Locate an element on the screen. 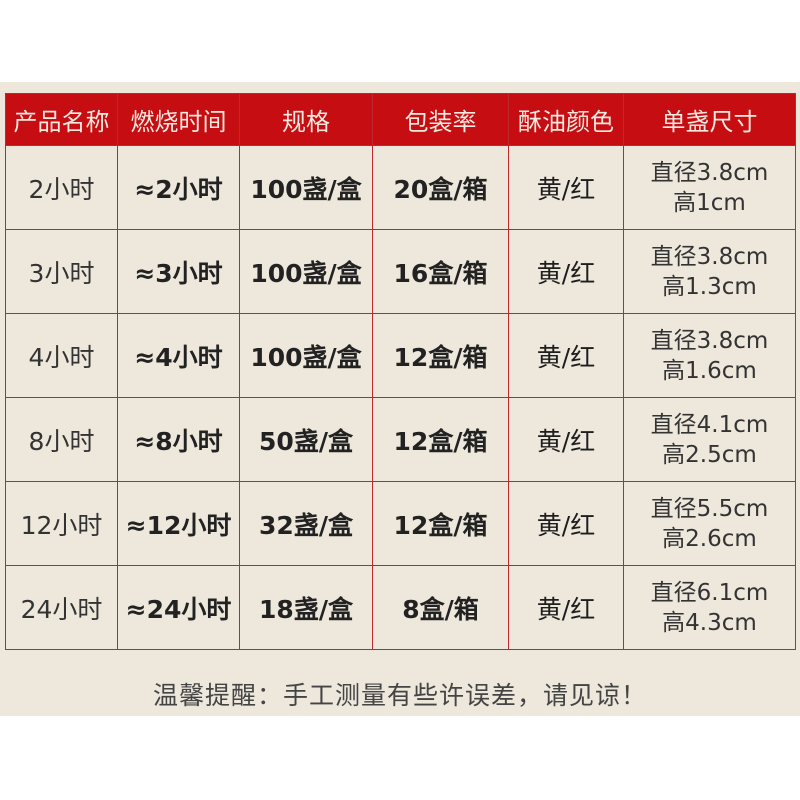  table-row: 8小时 ≈8小时 50盏/盒 12盒/箱 黄/红 直径4.1cm 高2.5cm is located at coordinates (400, 439).